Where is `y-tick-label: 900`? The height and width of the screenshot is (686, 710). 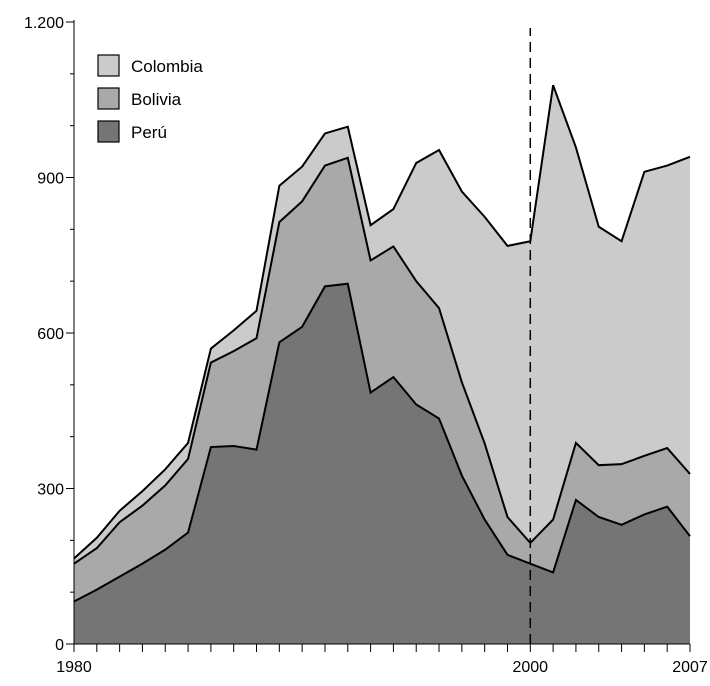 y-tick-label: 900 is located at coordinates (50, 179).